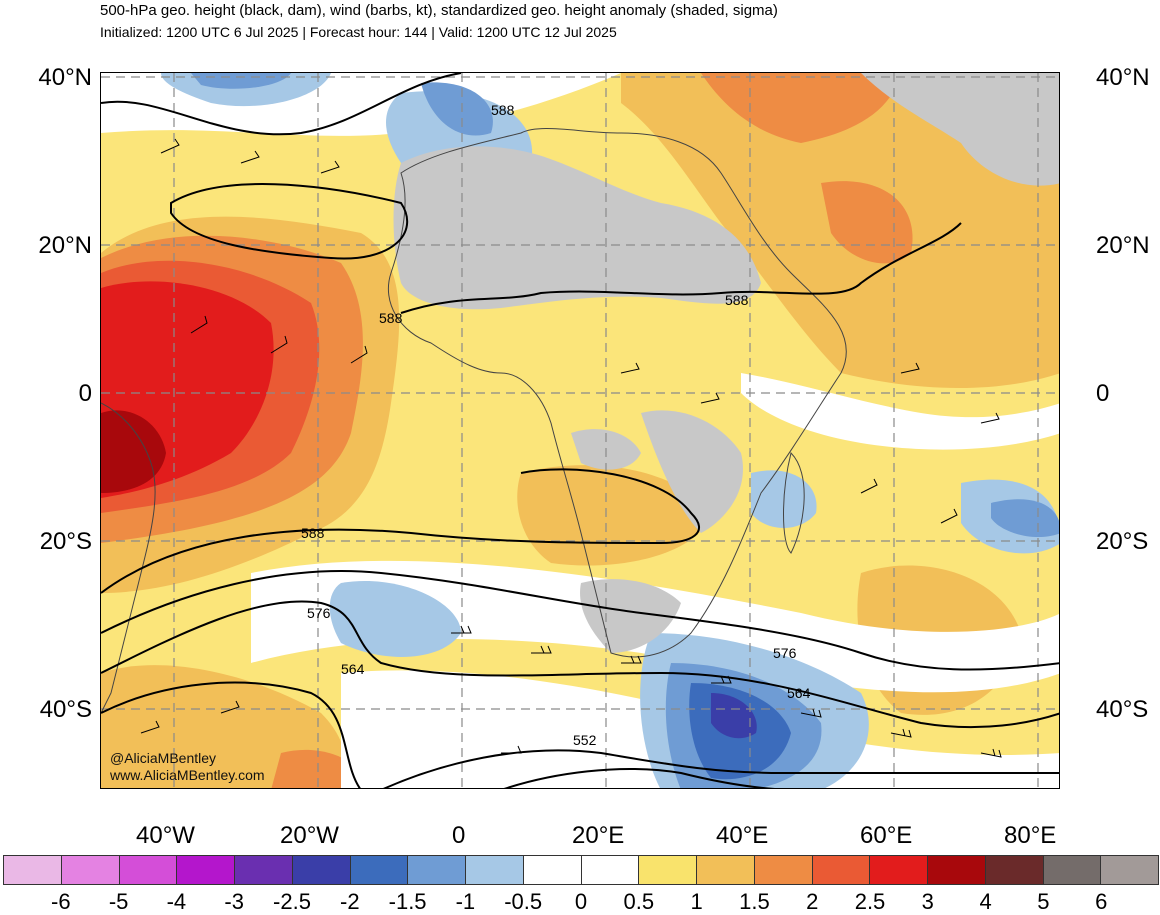 The width and height of the screenshot is (1160, 915). Describe the element at coordinates (187, 775) in the screenshot. I see `watermark-url: www.AliciaMBentley.com` at that location.